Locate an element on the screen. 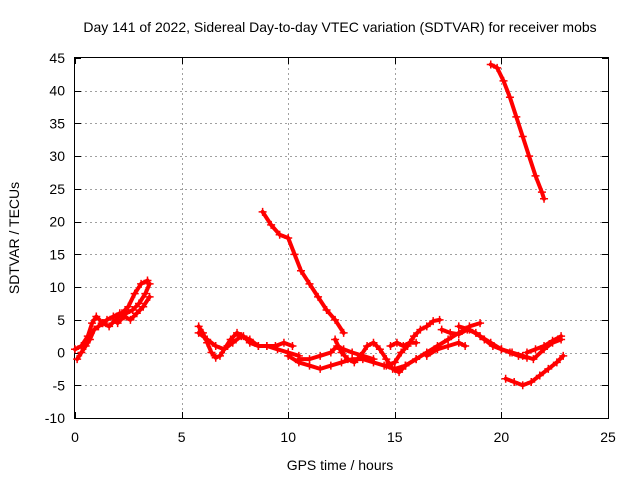 The height and width of the screenshot is (480, 640). series-trail is located at coordinates (133, 310).